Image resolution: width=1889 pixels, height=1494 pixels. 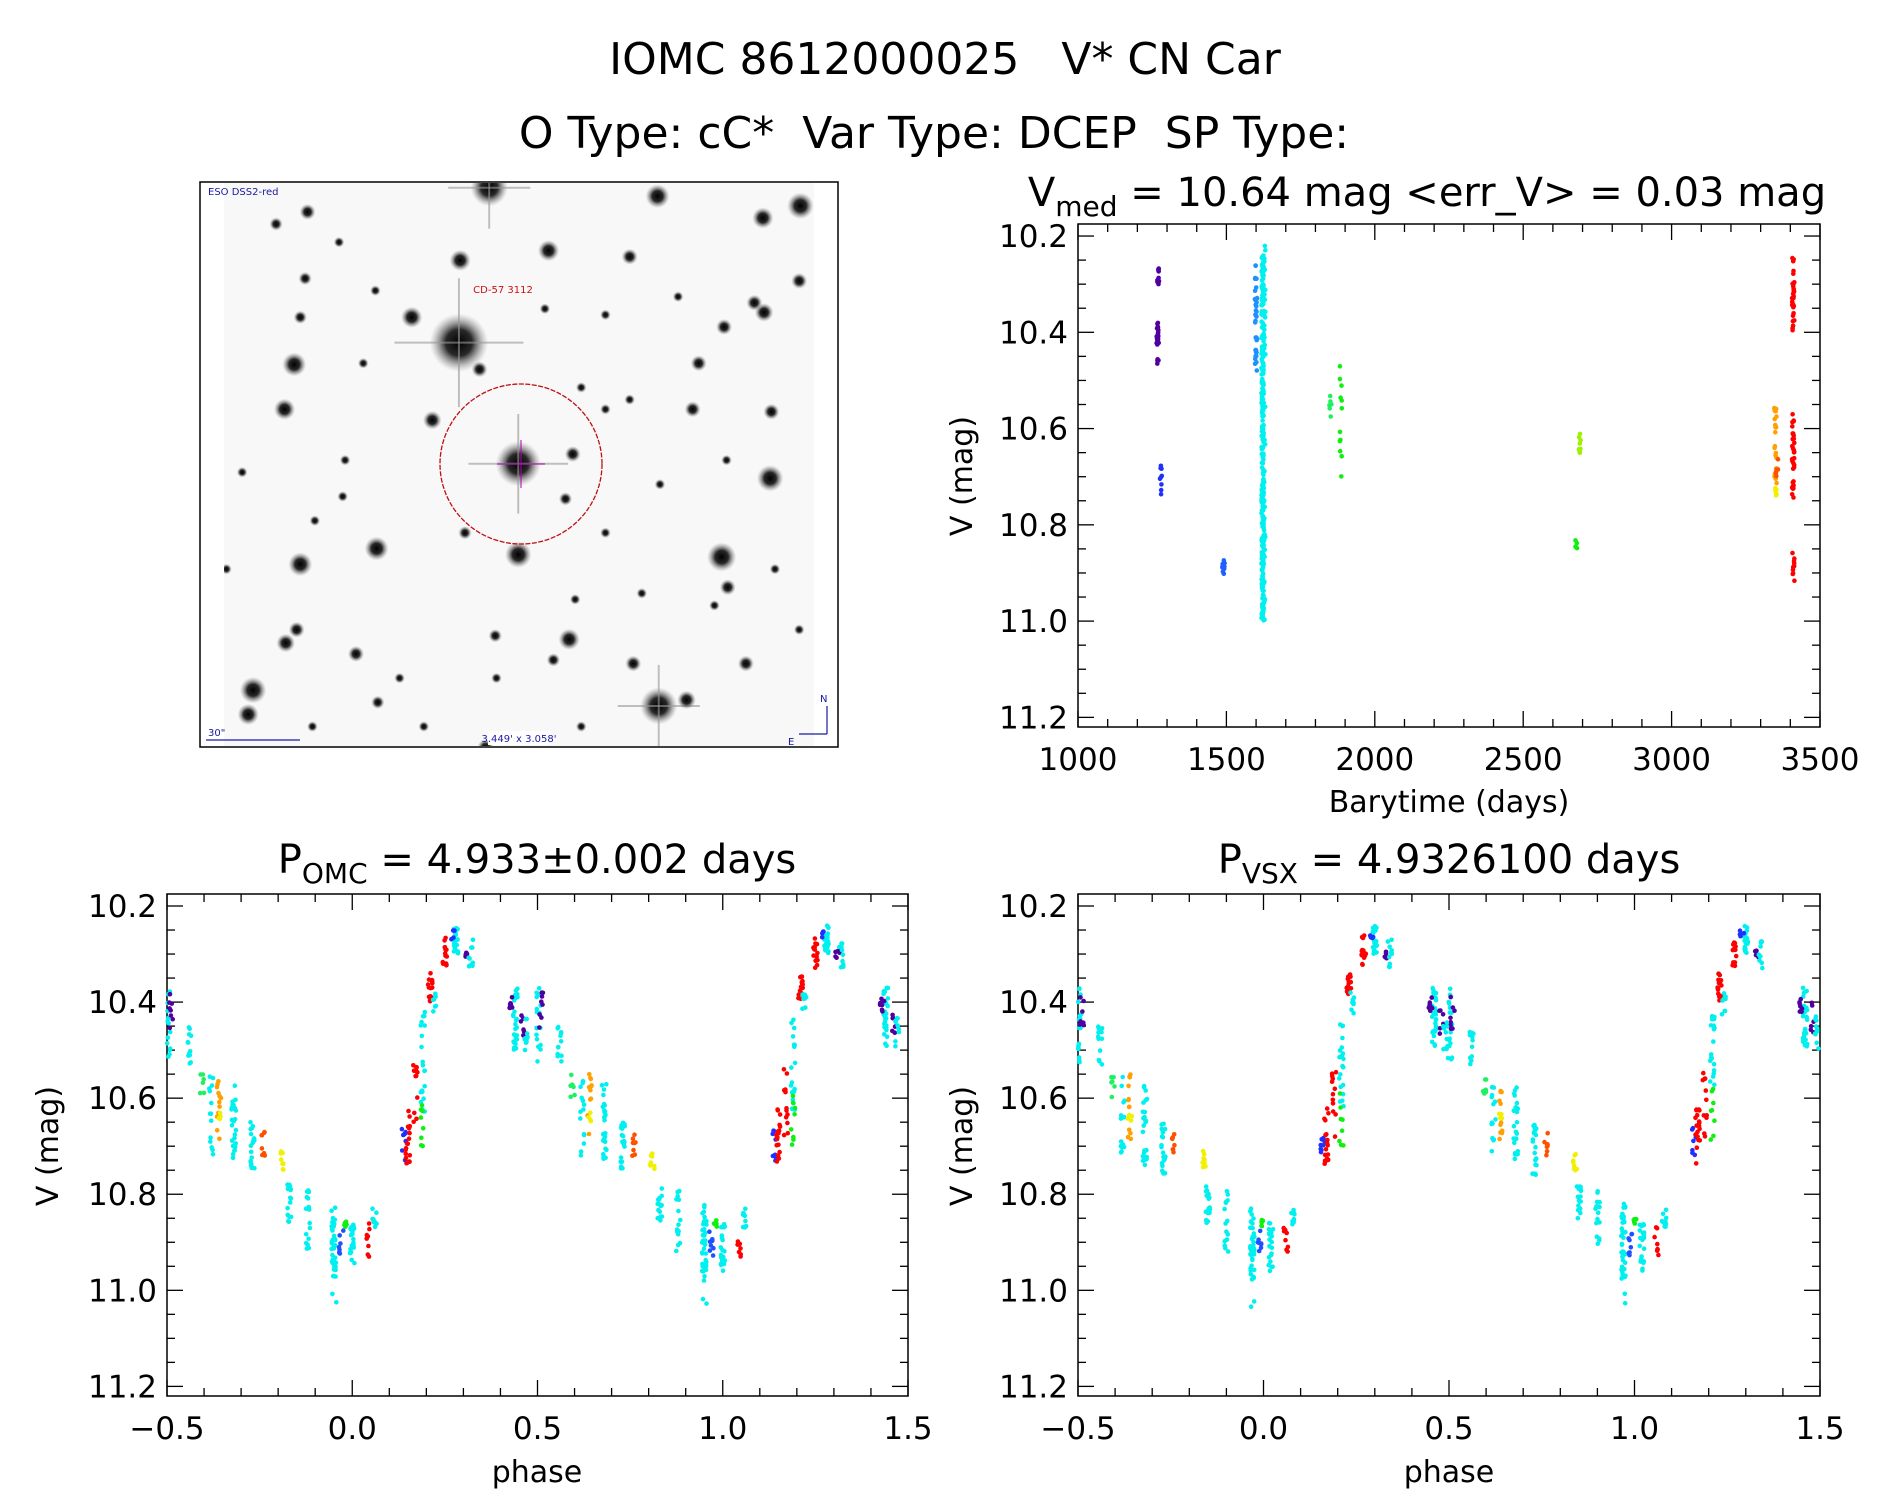 What do you see at coordinates (1263, 1429) in the screenshot?
I see `x-tick-label: 0.0` at bounding box center [1263, 1429].